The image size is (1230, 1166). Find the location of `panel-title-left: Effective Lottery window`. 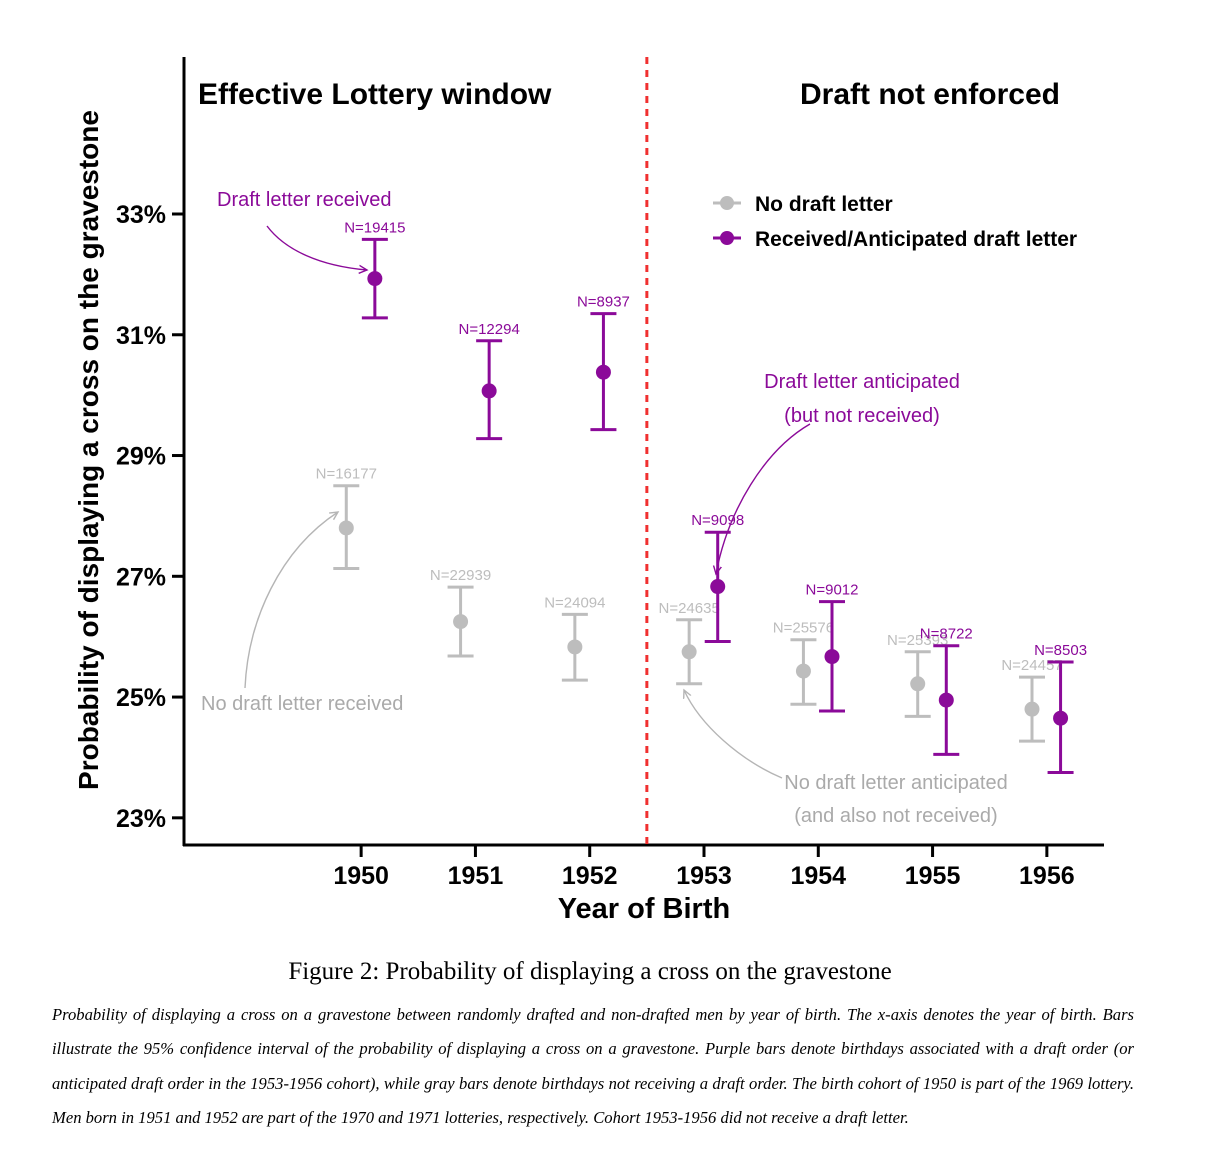

panel-title-left: Effective Lottery window is located at coordinates (375, 94).